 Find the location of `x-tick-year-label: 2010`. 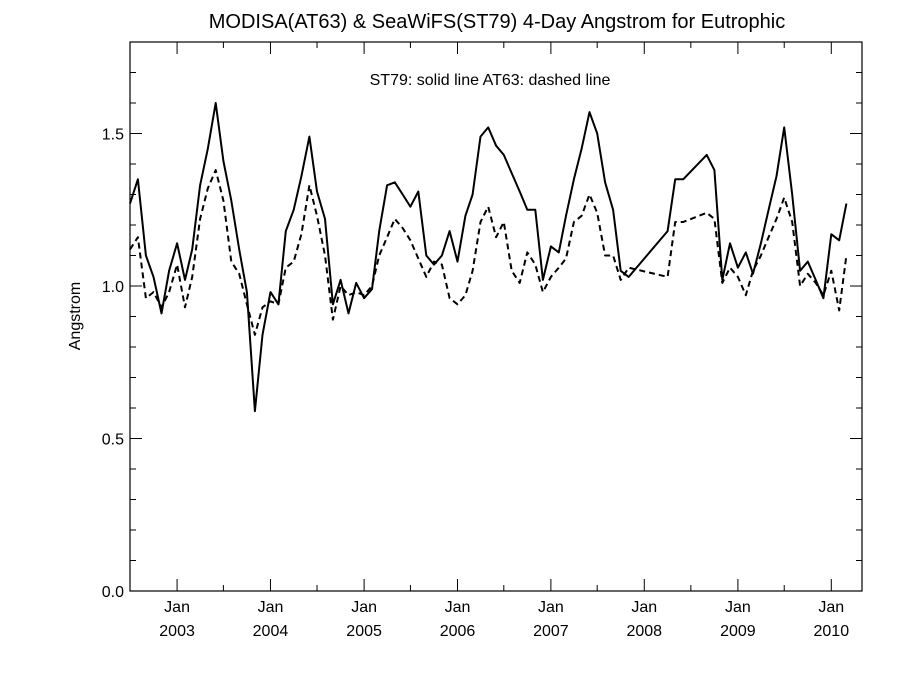

x-tick-year-label: 2010 is located at coordinates (832, 631).